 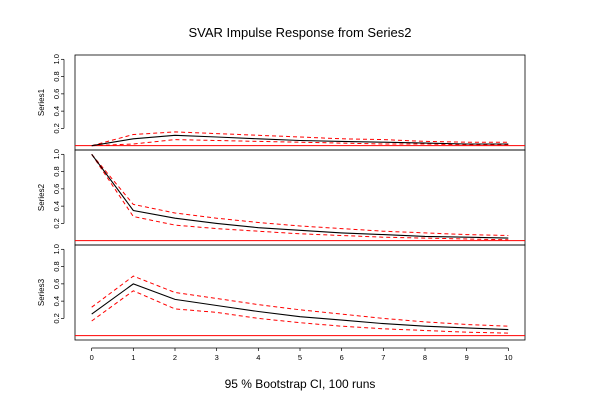 I want to click on x-tick-label: 6, so click(x=342, y=357).